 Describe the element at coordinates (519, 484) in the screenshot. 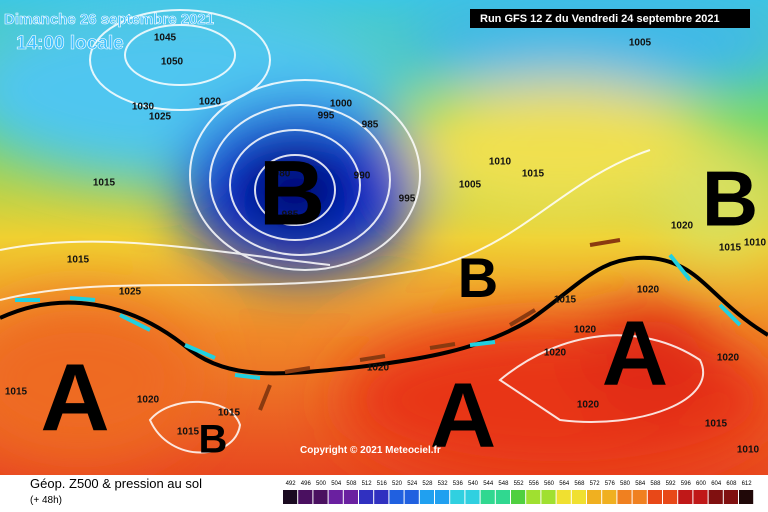

I see `legend-scale-label: 552` at that location.